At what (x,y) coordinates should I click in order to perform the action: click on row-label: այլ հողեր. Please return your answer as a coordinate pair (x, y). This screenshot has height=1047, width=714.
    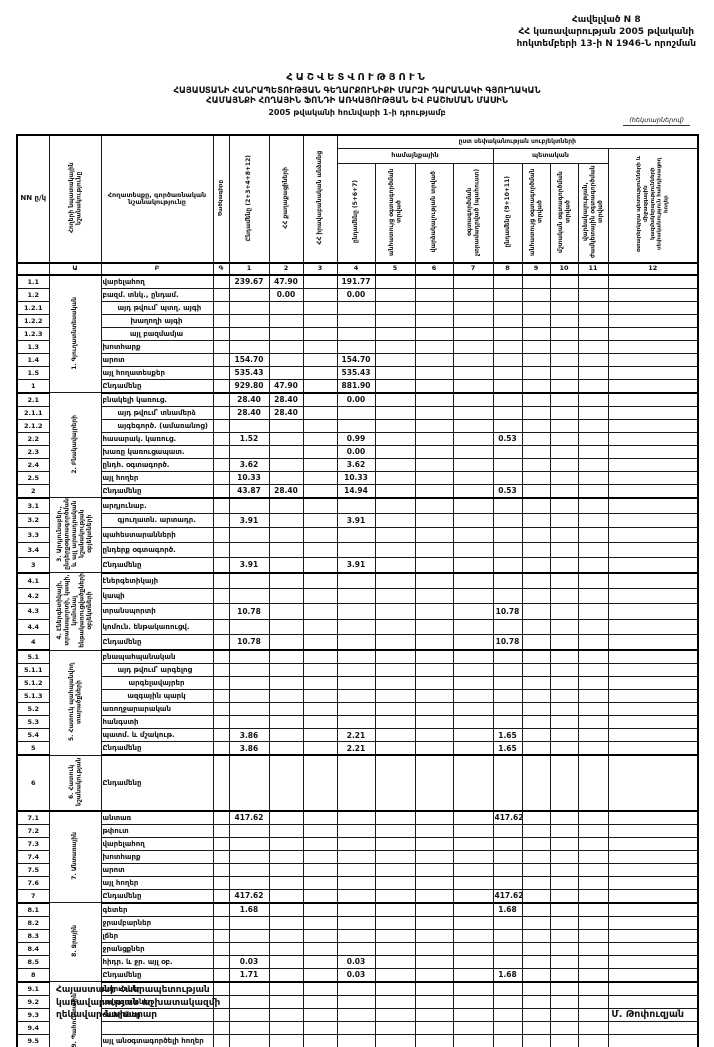
    Looking at the image, I should click on (157, 477).